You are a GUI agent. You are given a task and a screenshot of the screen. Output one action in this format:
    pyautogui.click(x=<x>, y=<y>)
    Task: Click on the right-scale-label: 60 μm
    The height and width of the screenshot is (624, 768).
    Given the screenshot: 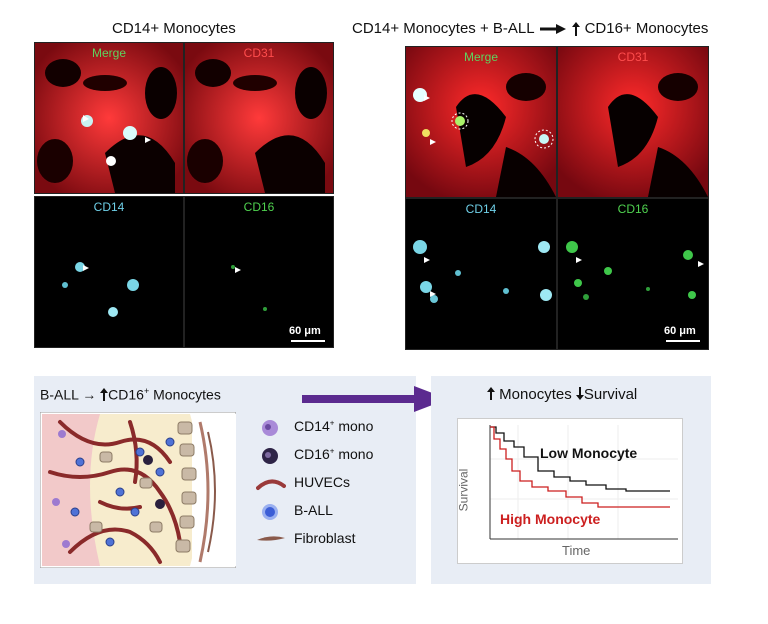 What is the action you would take?
    pyautogui.click(x=680, y=331)
    